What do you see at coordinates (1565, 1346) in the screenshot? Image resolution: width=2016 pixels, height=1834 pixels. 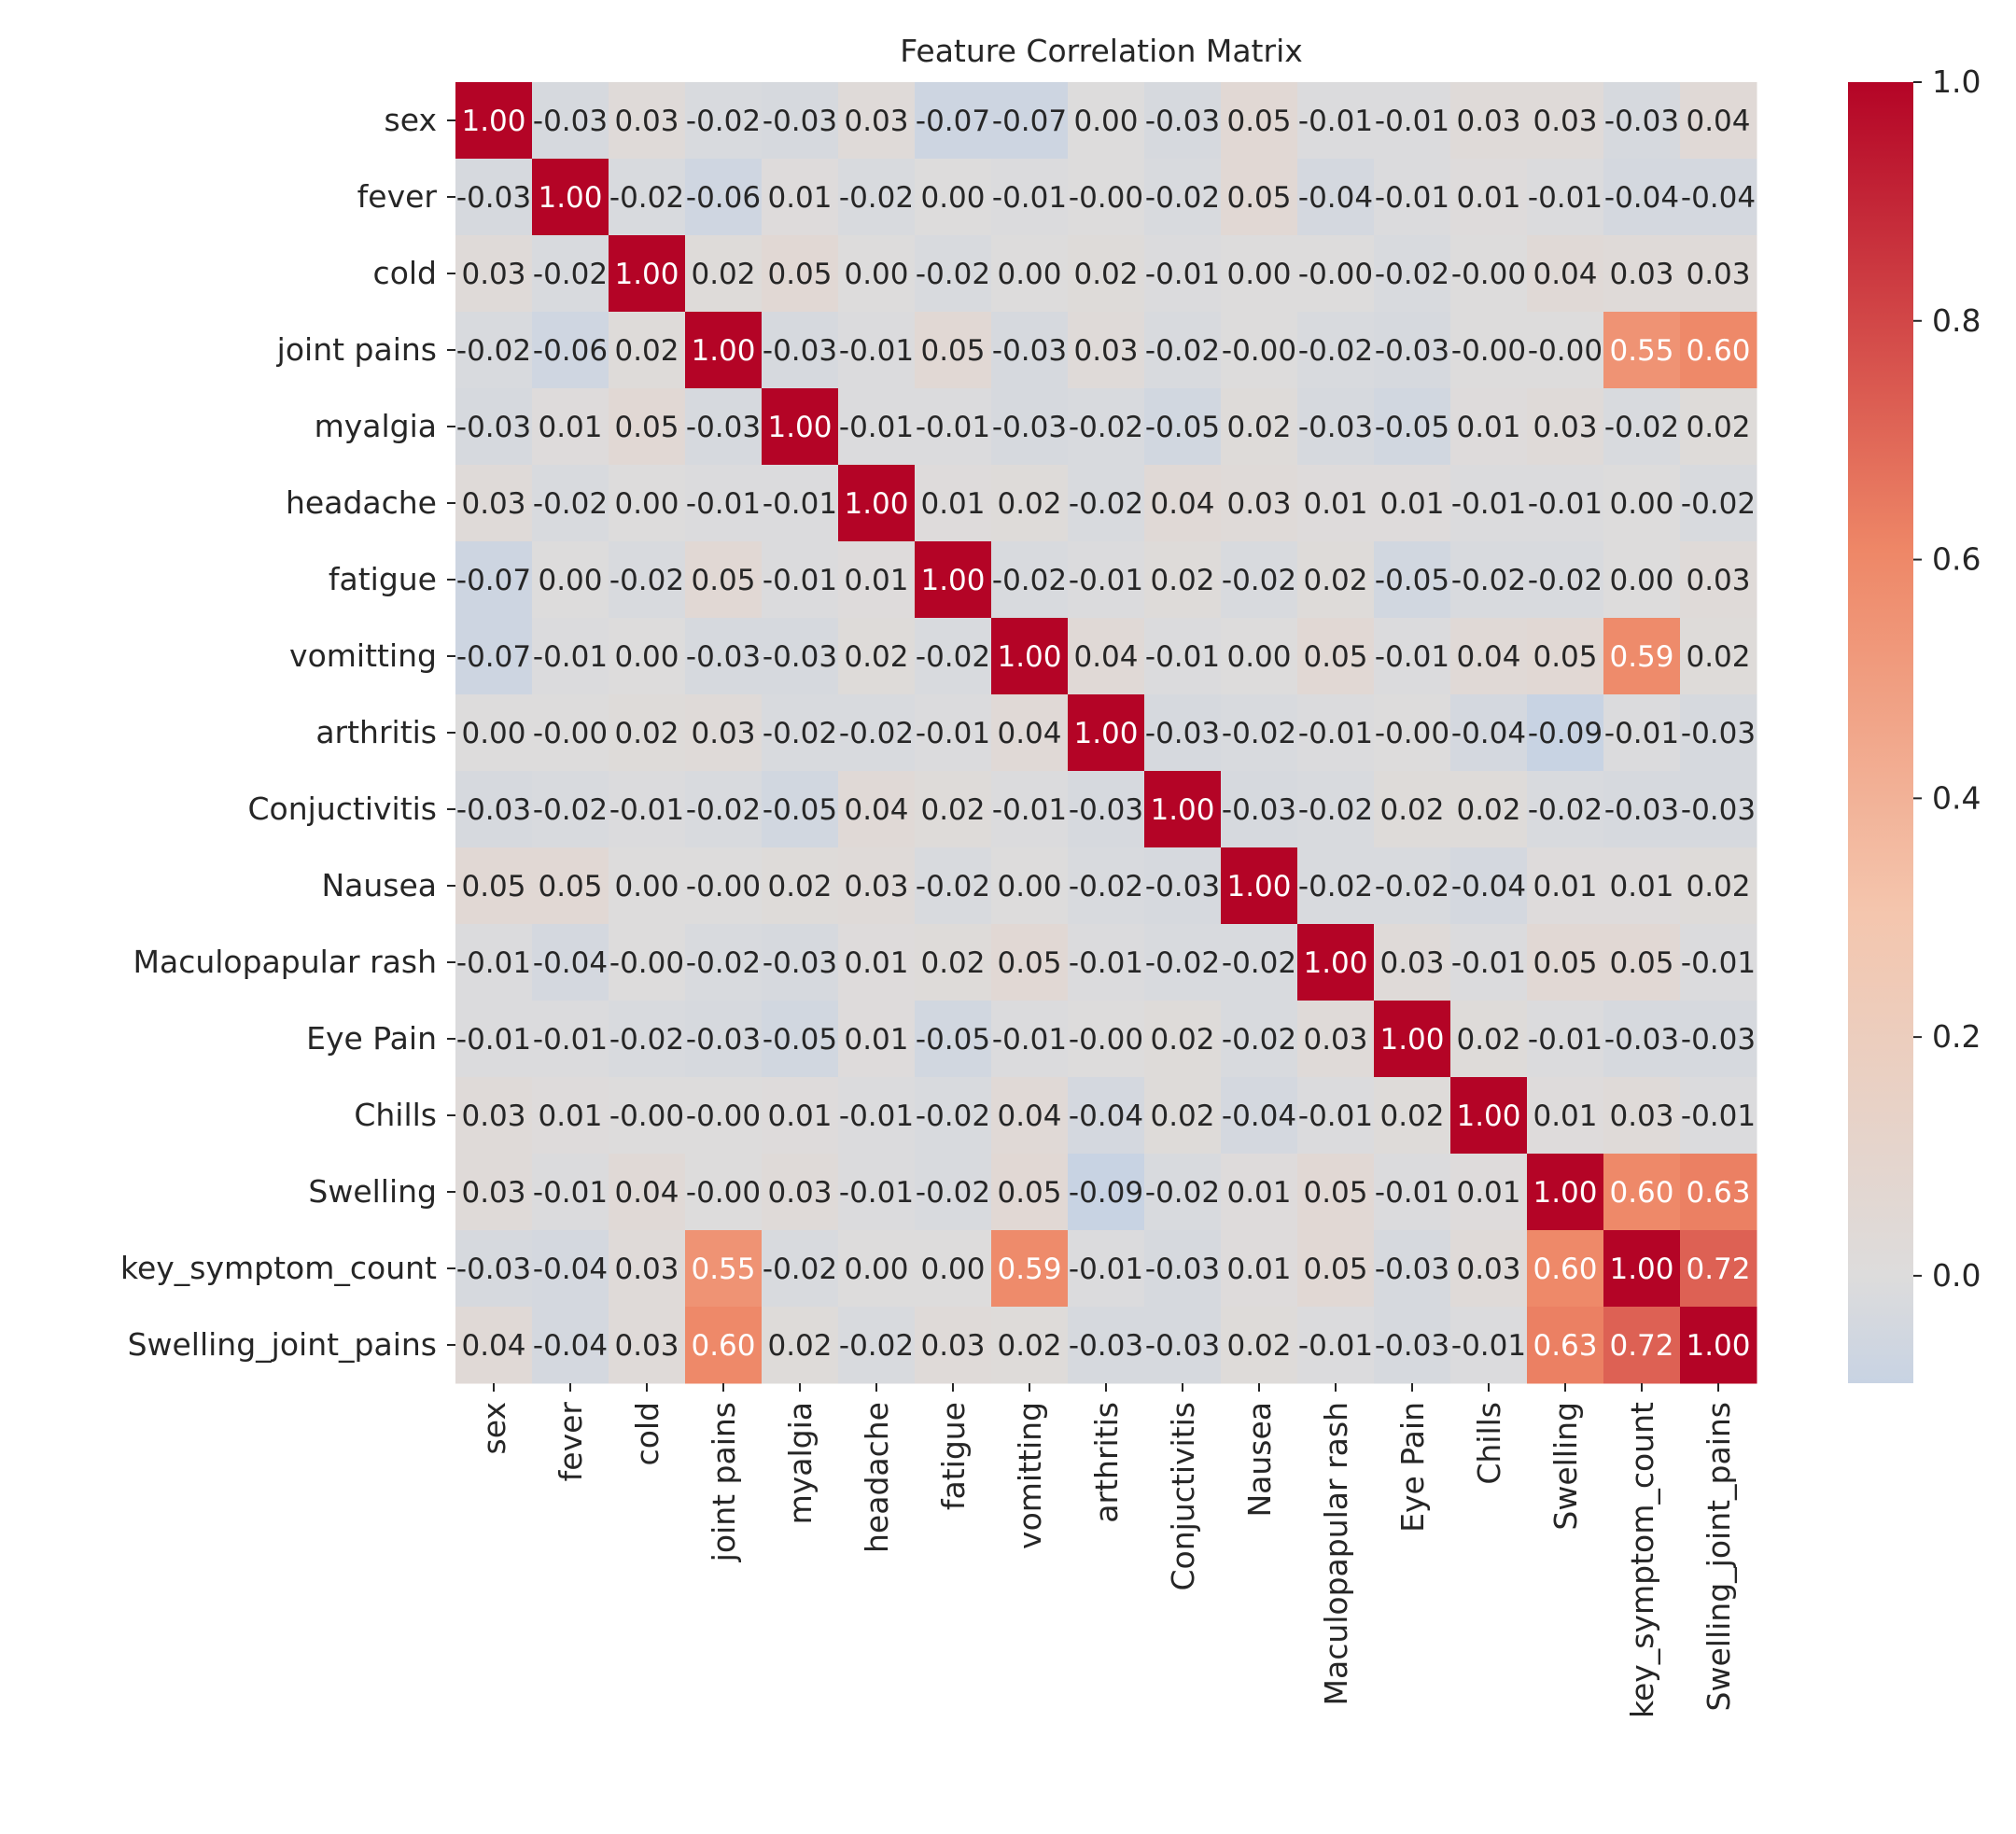 I see `cell-value-label: 0.63` at bounding box center [1565, 1346].